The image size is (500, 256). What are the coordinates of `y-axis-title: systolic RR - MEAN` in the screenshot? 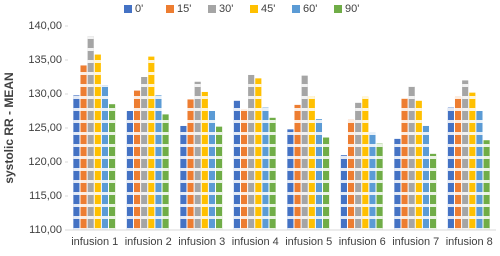 It's located at (9, 127).